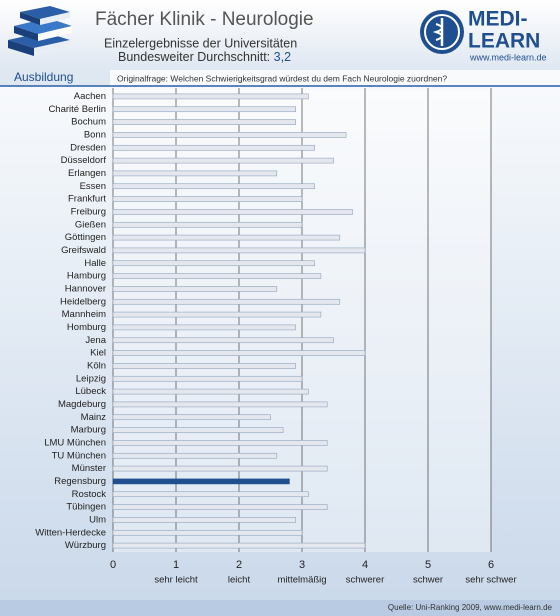 The height and width of the screenshot is (616, 560). Describe the element at coordinates (88, 211) in the screenshot. I see `y-tick-label: Freiburg` at that location.